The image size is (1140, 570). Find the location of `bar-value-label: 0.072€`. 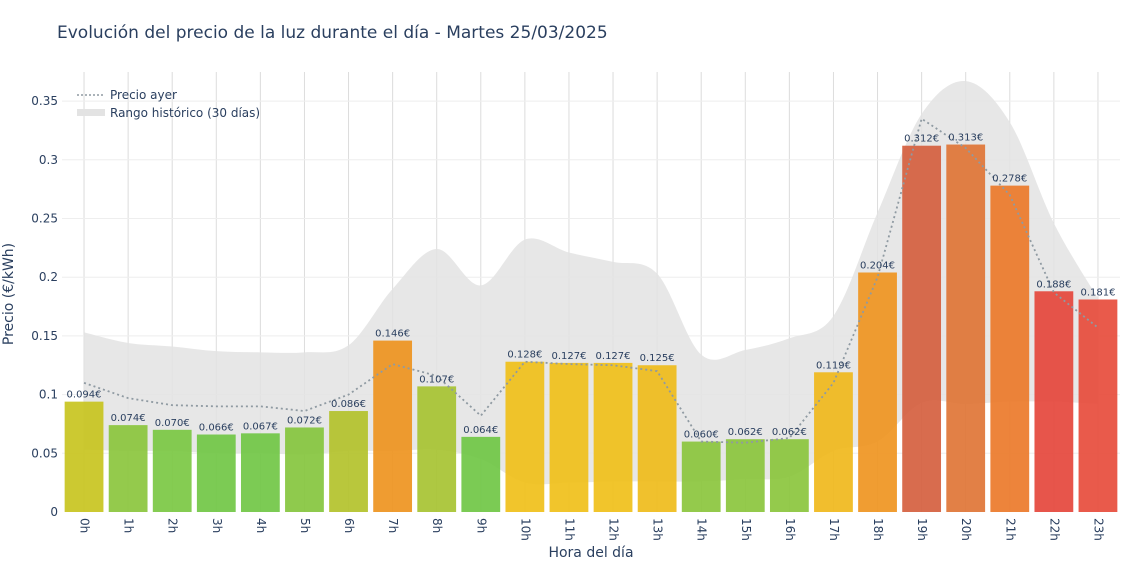

bar-value-label: 0.072€ is located at coordinates (304, 420).